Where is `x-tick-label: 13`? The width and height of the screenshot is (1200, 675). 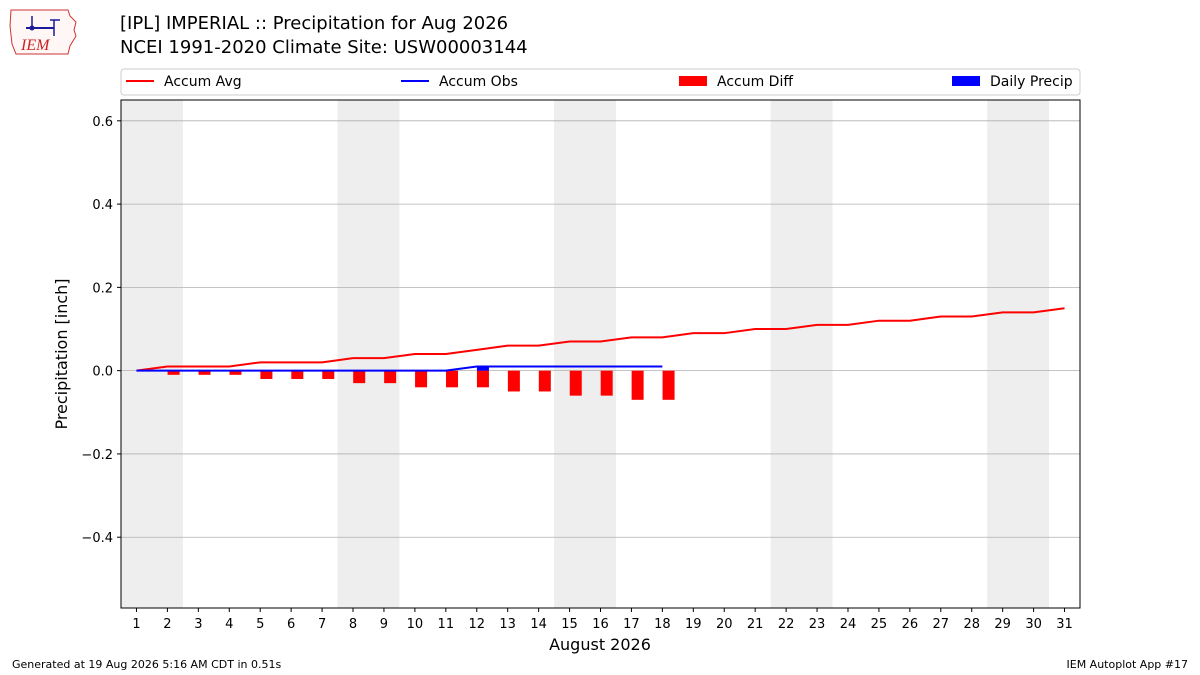
x-tick-label: 13 is located at coordinates (507, 624).